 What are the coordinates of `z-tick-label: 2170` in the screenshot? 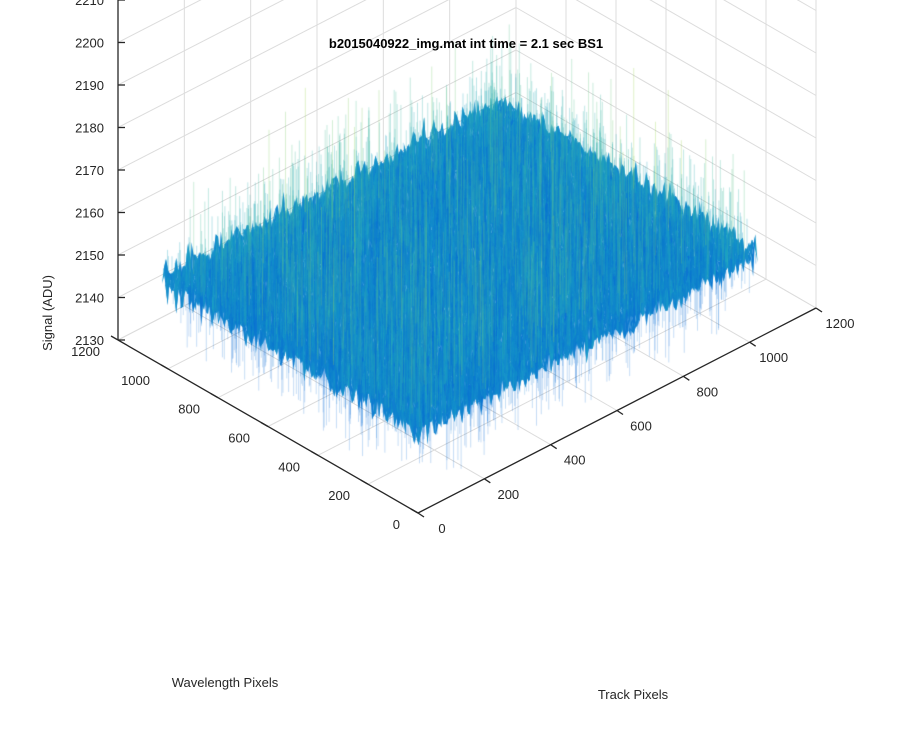 It's located at (89, 170).